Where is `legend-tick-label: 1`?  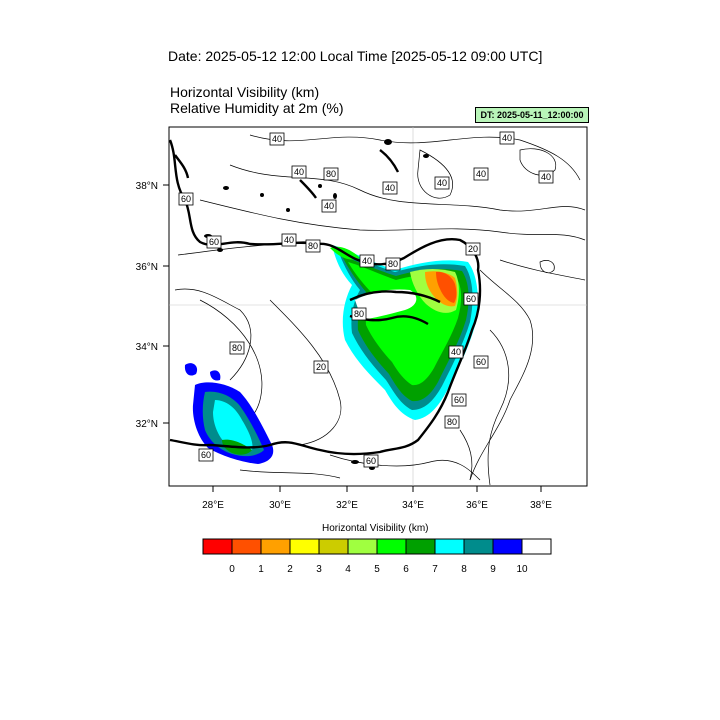
legend-tick-label: 1 is located at coordinates (261, 569).